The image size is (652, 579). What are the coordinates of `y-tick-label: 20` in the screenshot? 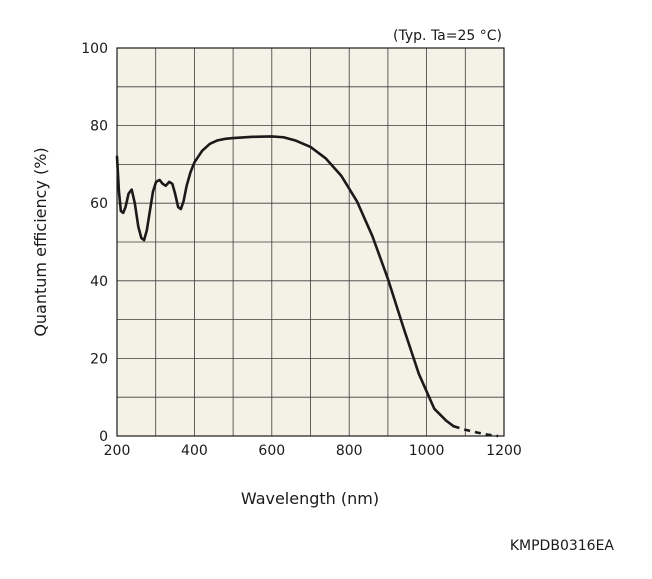 It's located at (99, 359).